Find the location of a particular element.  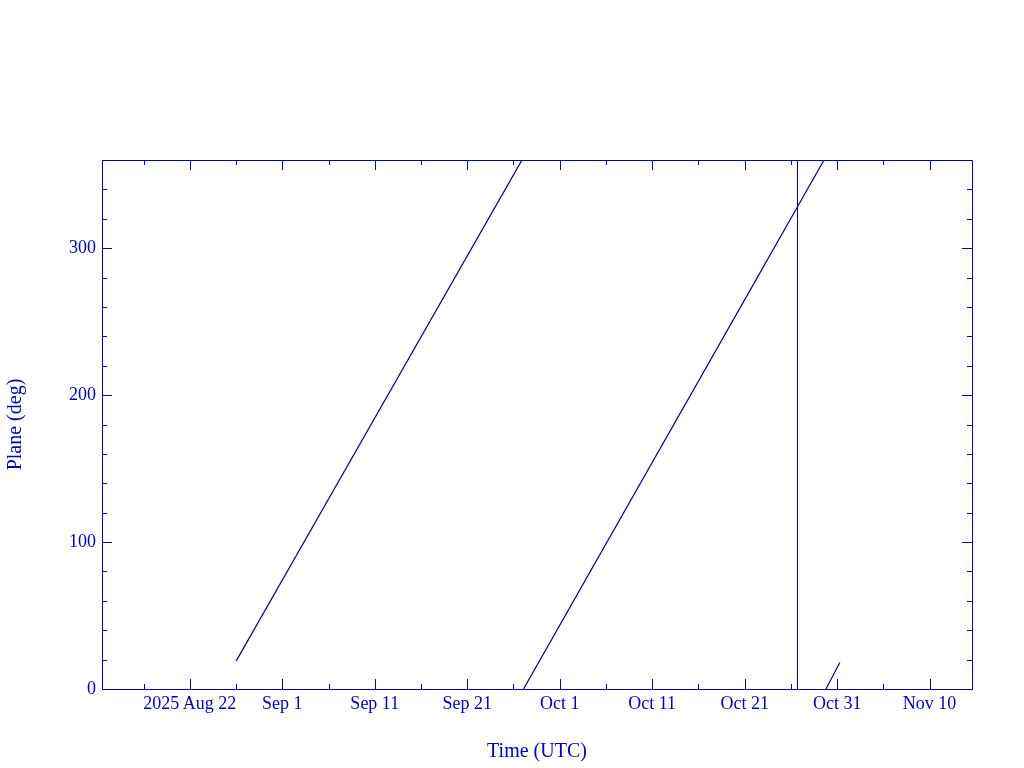

y-tick-label: 200 is located at coordinates (82, 393).